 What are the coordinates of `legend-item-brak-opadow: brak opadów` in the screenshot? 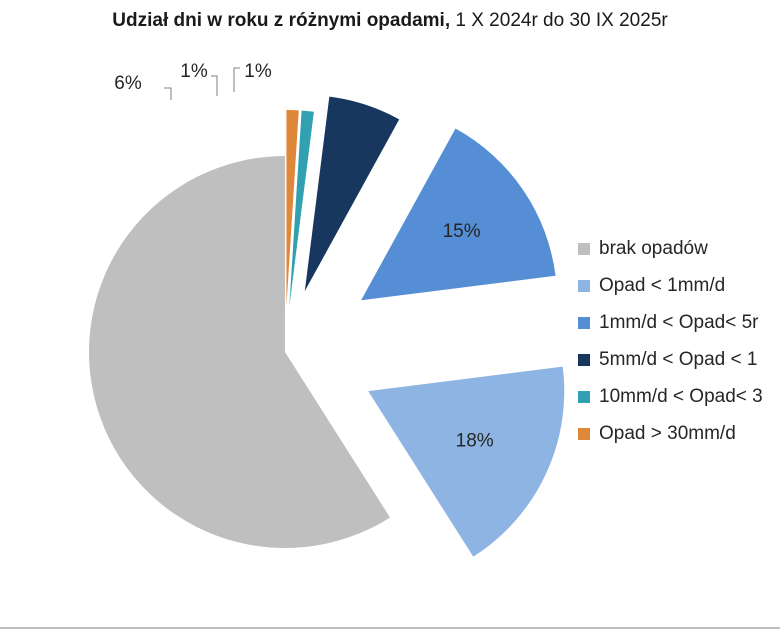 It's located at (679, 248).